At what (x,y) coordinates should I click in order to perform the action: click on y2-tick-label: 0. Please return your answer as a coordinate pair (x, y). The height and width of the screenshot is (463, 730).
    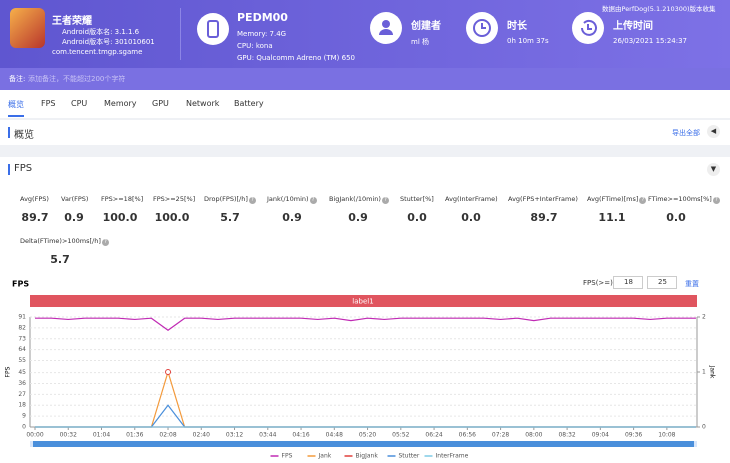
    Looking at the image, I should click on (704, 427).